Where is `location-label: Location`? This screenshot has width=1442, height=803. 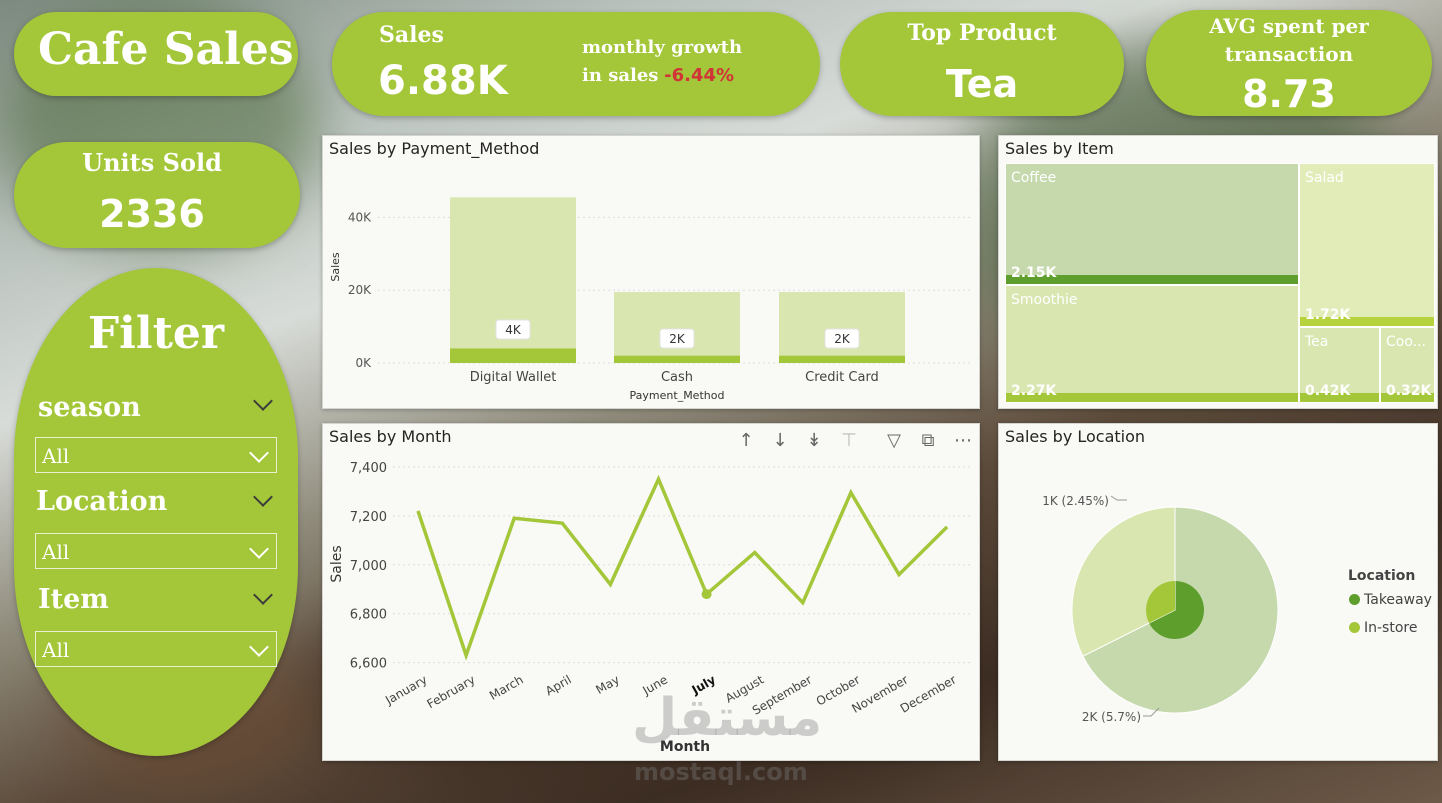
location-label: Location is located at coordinates (102, 501).